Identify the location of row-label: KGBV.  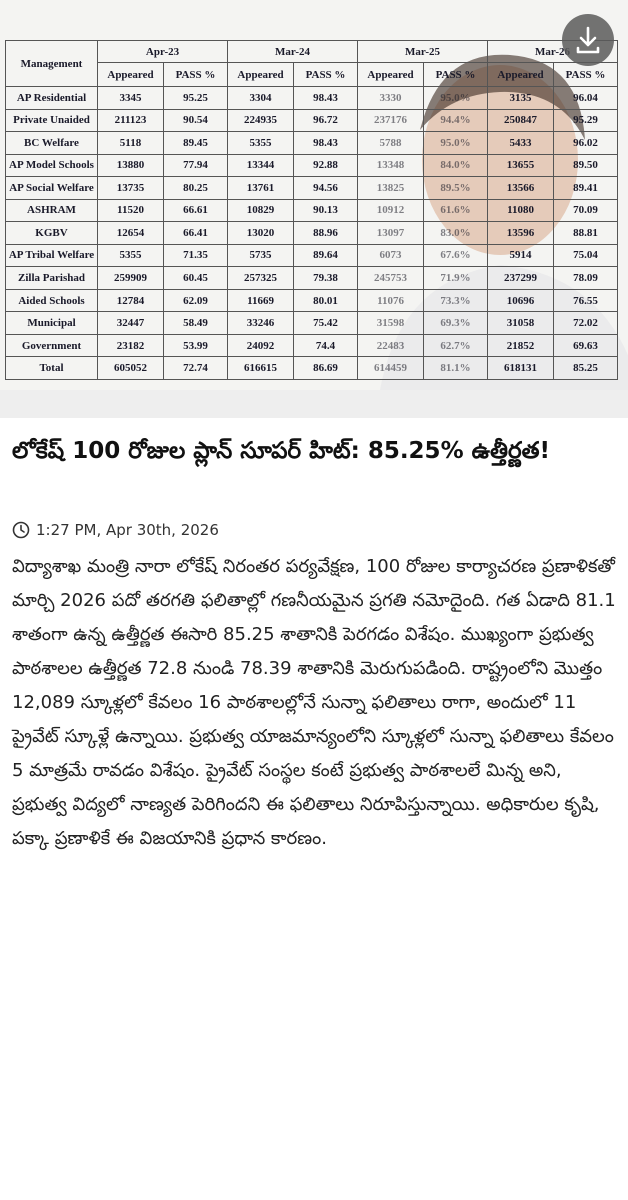
(51, 233).